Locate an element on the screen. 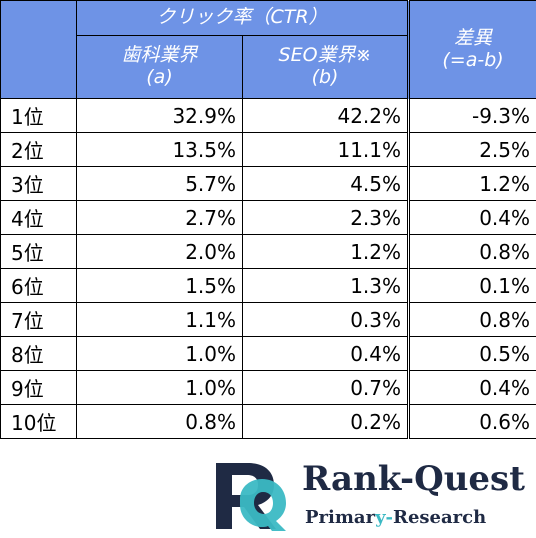  table-row: 2位 13.5% 11.1% 2.5% is located at coordinates (268, 149).